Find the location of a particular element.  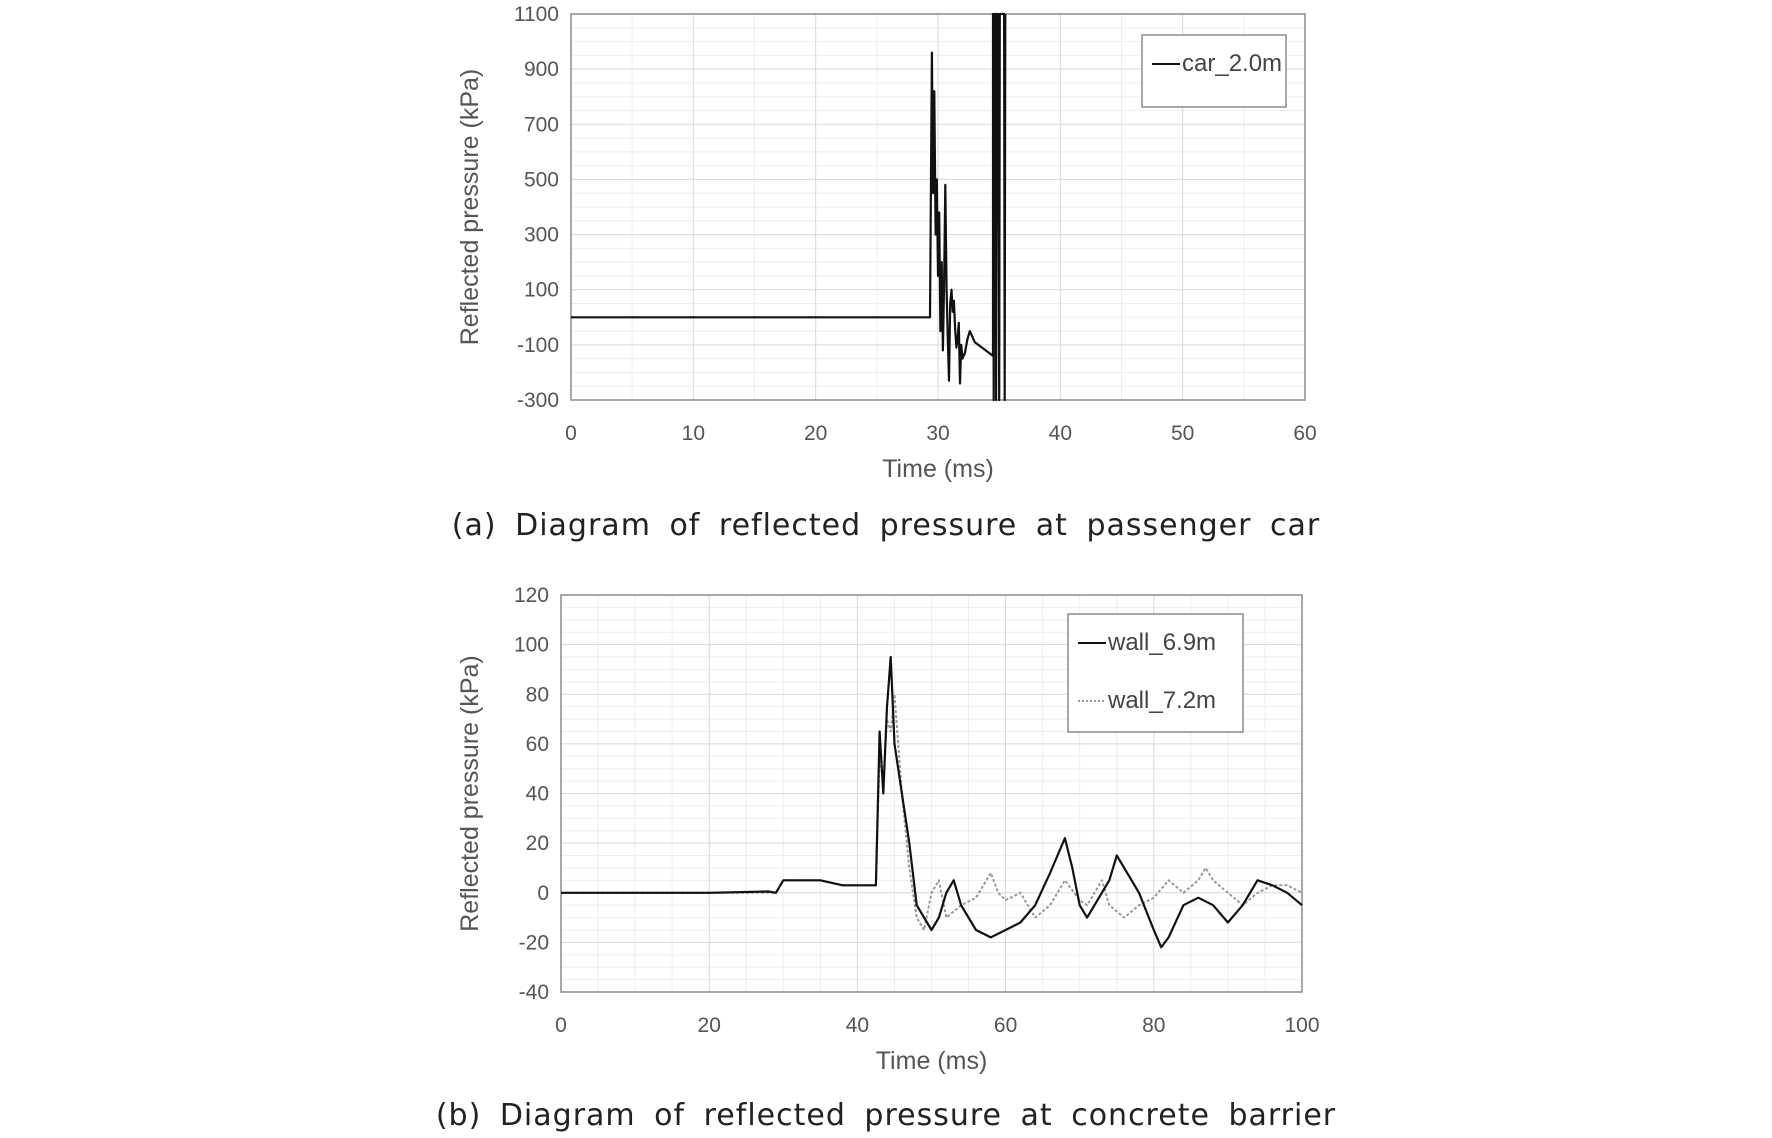

y-tick-label: 80 is located at coordinates (537, 694).